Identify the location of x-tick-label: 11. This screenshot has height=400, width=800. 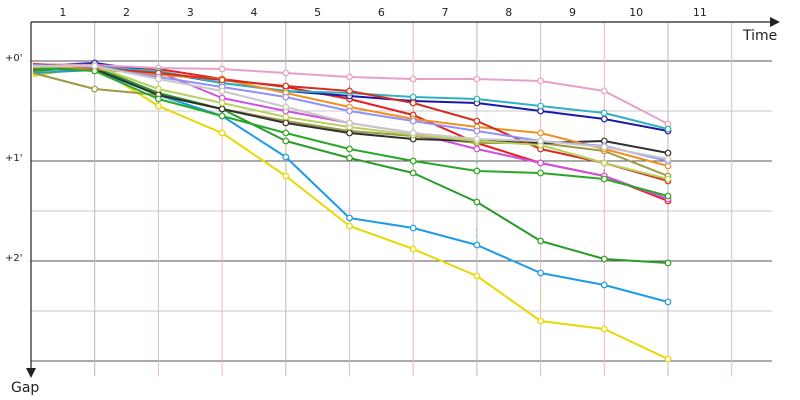
(700, 12).